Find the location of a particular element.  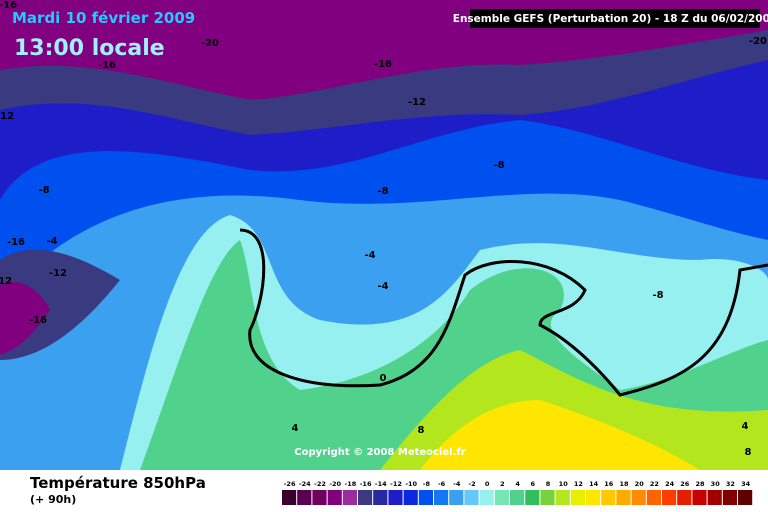

legend-label: -10 is located at coordinates (411, 484).